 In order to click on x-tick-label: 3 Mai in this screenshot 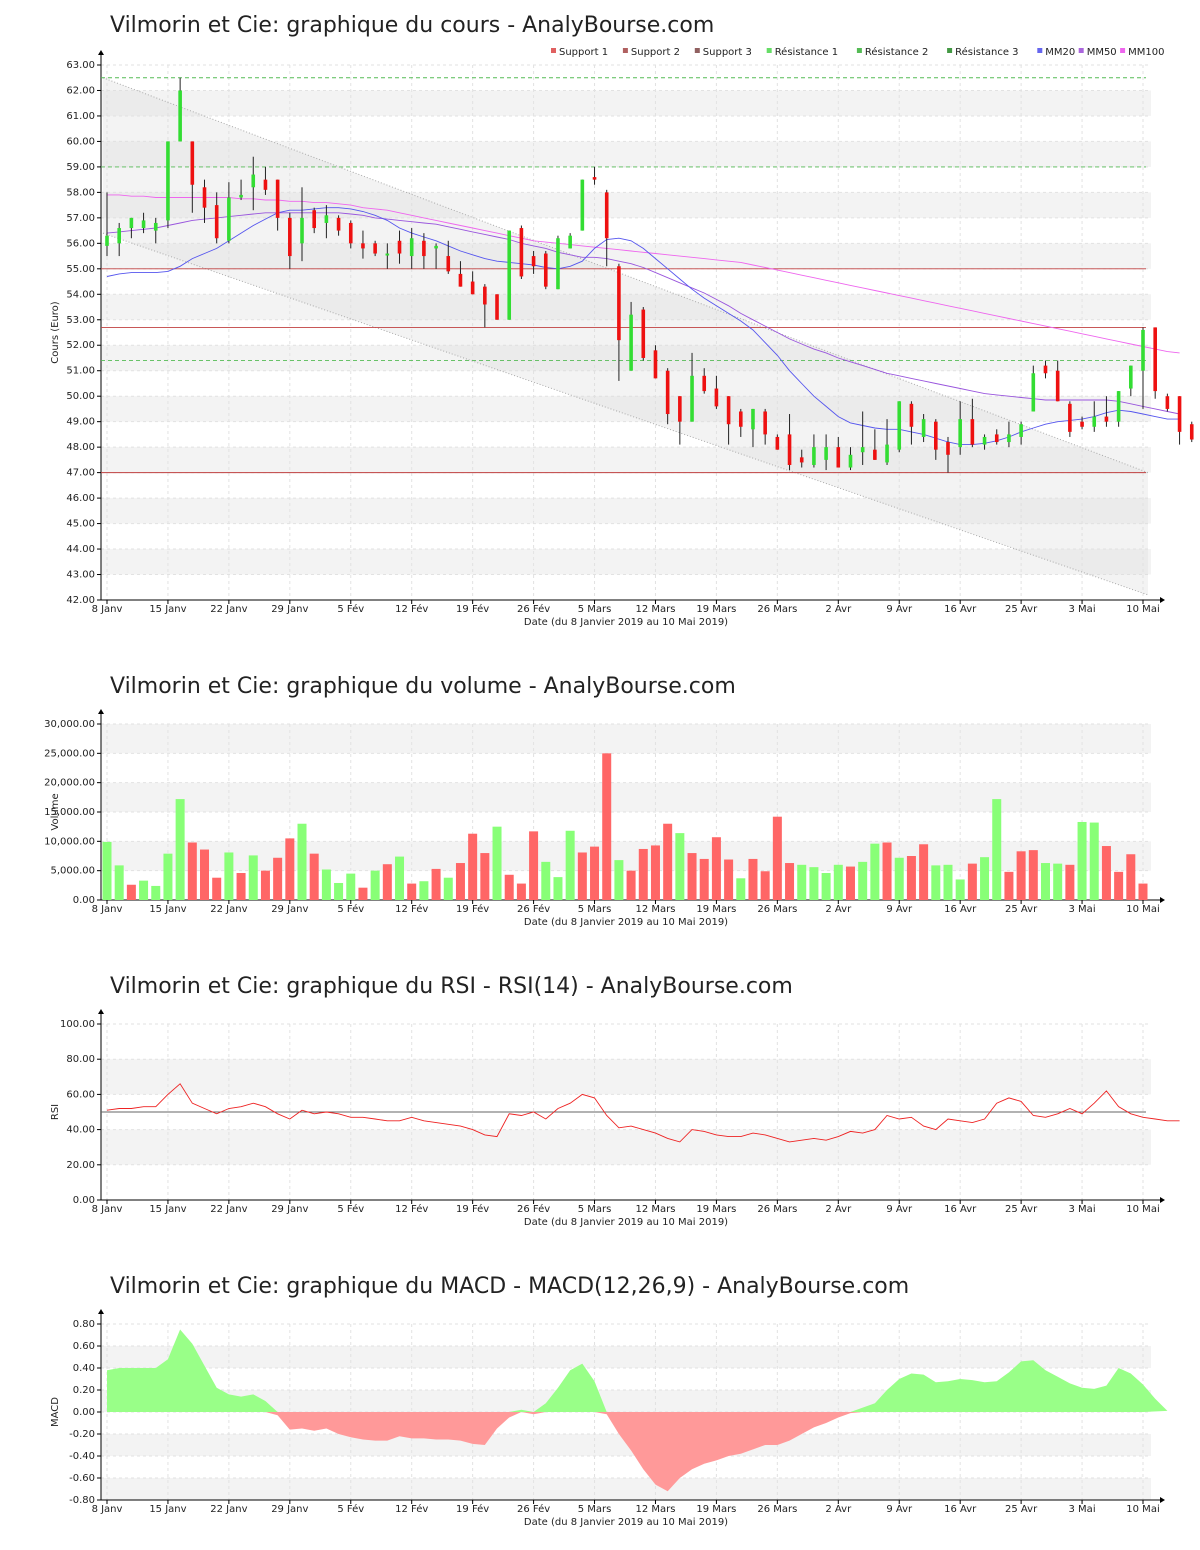, I will do `click(1082, 909)`.